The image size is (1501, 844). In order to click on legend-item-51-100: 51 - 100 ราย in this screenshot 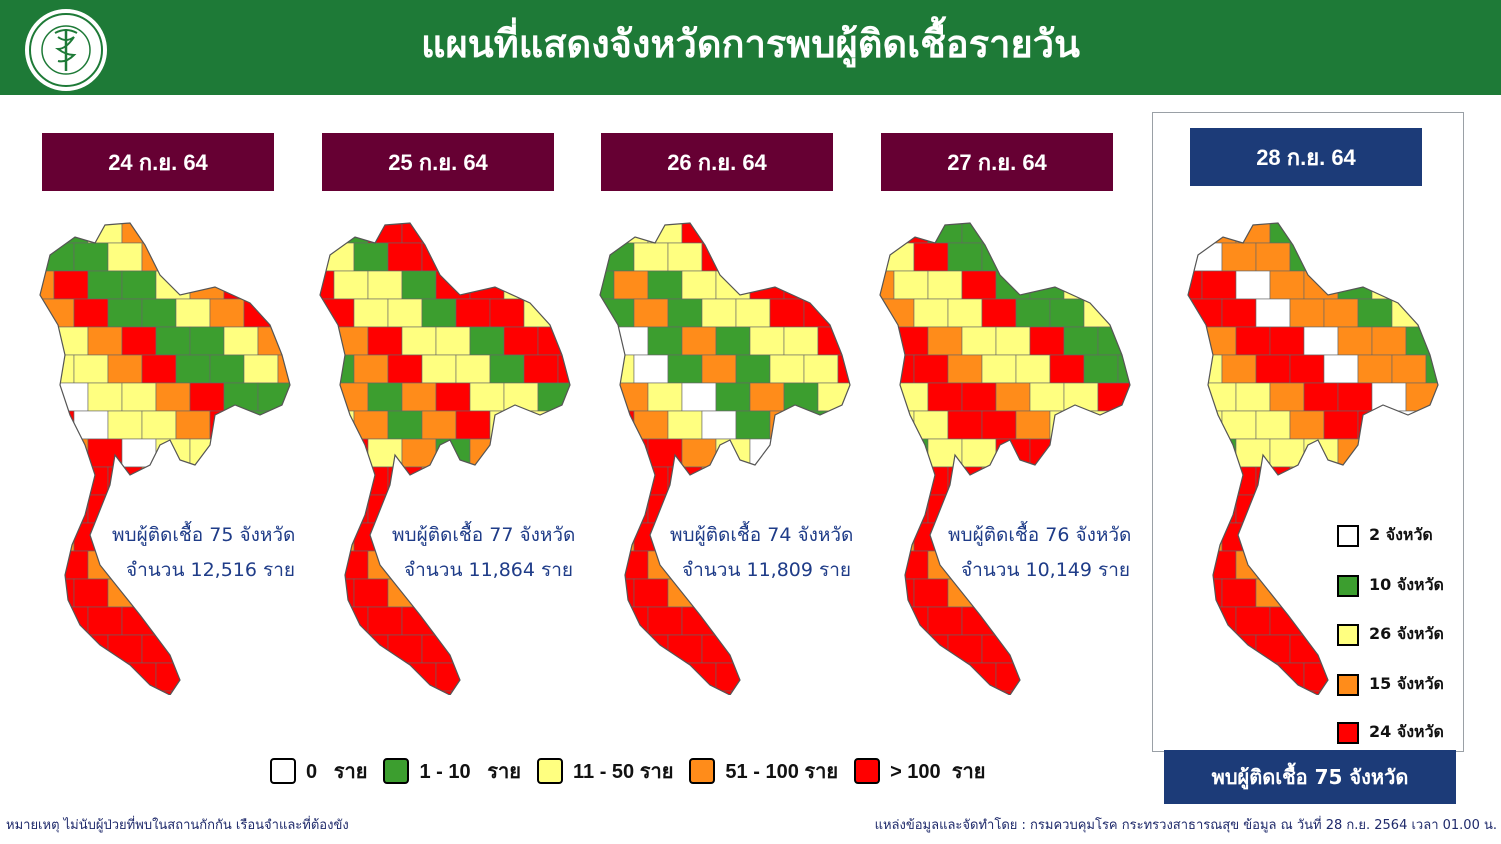, I will do `click(763, 771)`.